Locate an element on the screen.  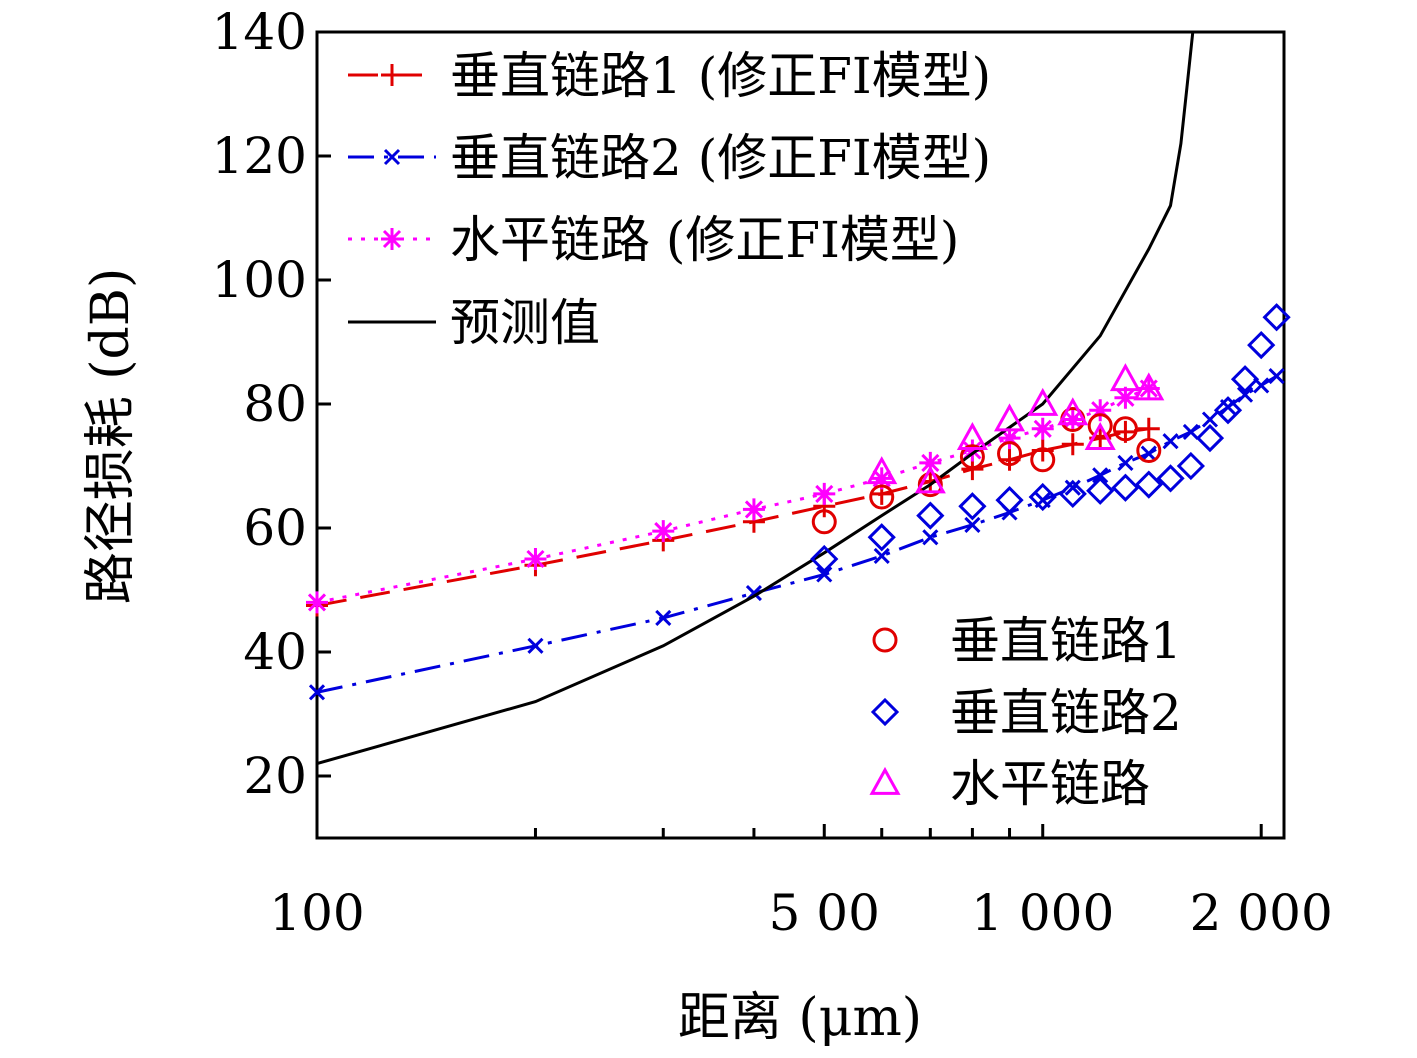
legend-label: 水平链路 is located at coordinates (1050, 784).